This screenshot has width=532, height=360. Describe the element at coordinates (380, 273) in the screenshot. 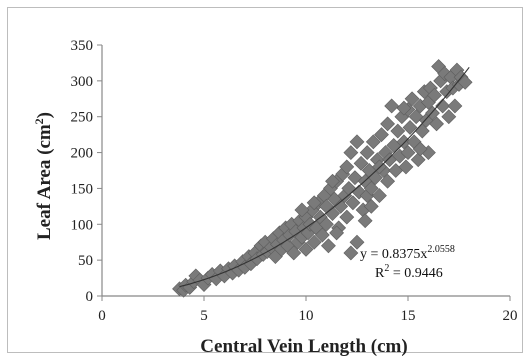

I see `r2-label: R` at that location.